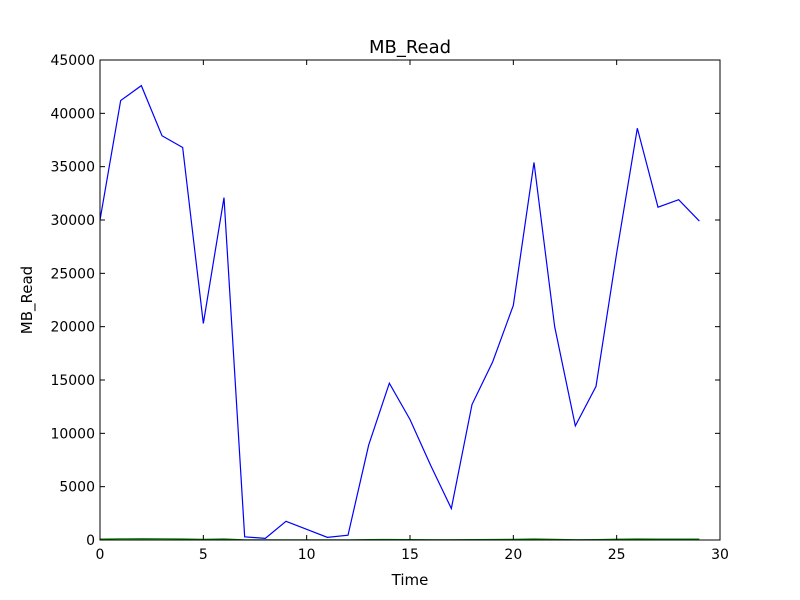  What do you see at coordinates (72, 114) in the screenshot?
I see `y-tick-label: 40000` at bounding box center [72, 114].